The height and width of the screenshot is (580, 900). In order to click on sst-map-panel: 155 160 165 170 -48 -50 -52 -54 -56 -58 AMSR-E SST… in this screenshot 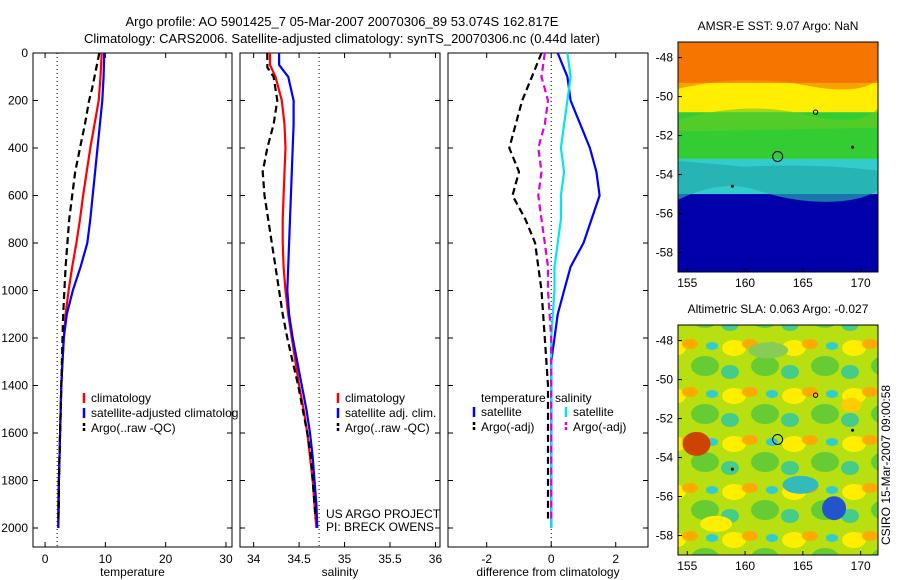, I will do `click(767, 154)`.